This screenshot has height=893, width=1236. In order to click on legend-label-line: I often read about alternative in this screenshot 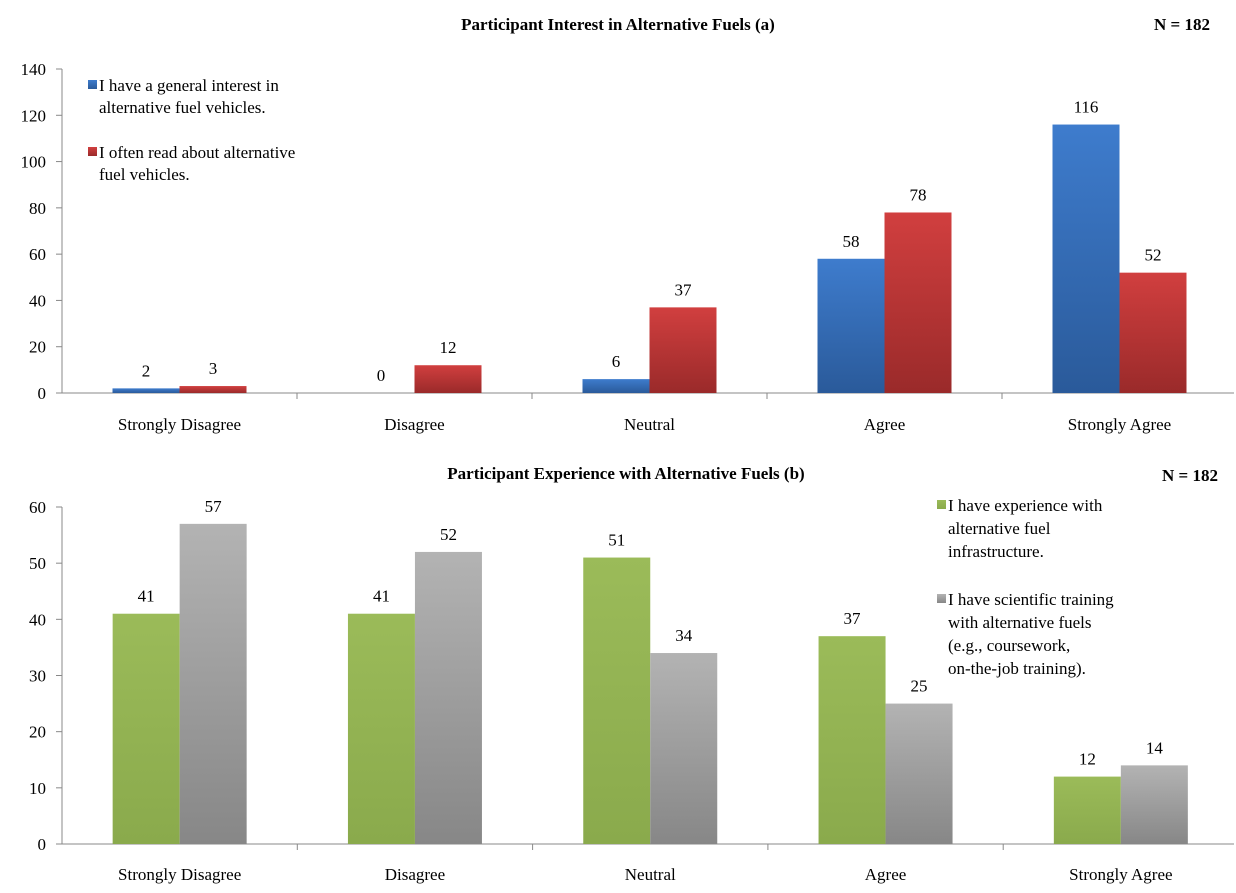, I will do `click(197, 152)`.